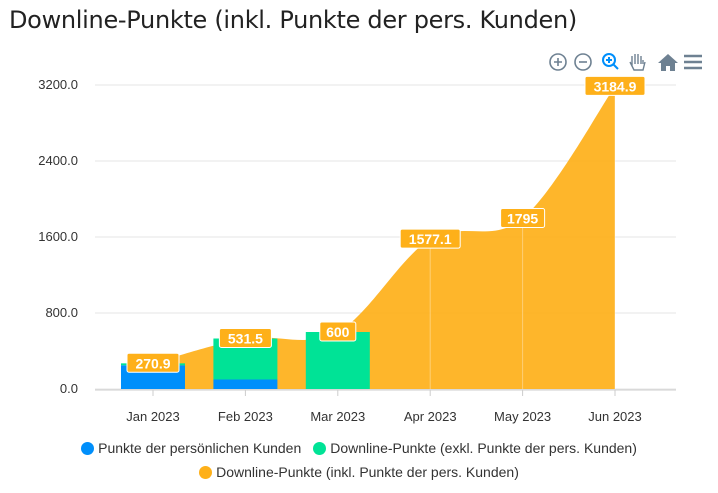  Describe the element at coordinates (430, 416) in the screenshot. I see `x-tick-label: Apr 2023` at that location.